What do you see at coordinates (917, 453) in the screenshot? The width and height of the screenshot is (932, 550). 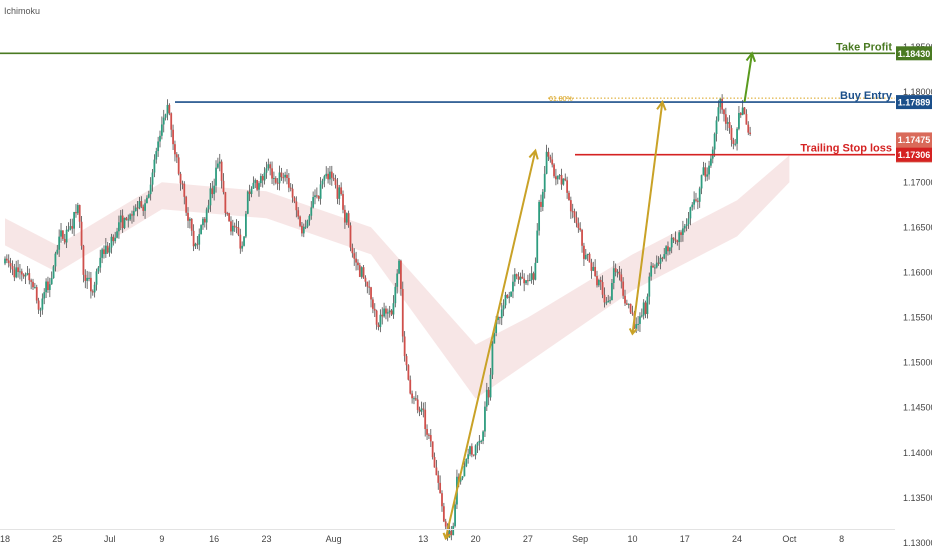 I see `y-tick-label: 1.14000` at bounding box center [917, 453].